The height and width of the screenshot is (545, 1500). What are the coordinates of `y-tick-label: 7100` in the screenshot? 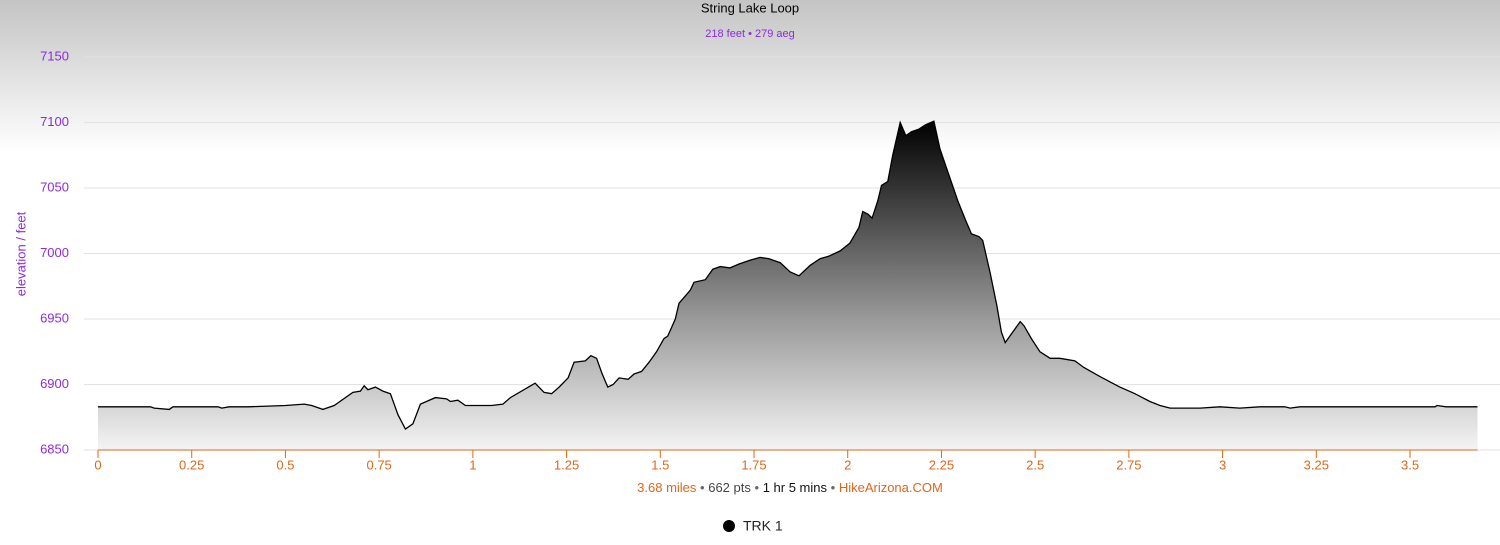 It's located at (54, 121).